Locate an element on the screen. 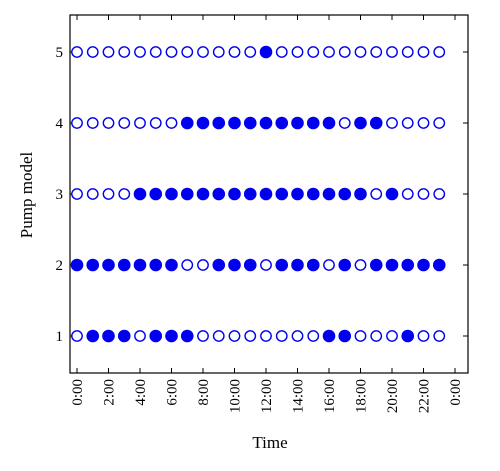 This screenshot has height=471, width=500. x-tick-label: 18:00 is located at coordinates (362, 396).